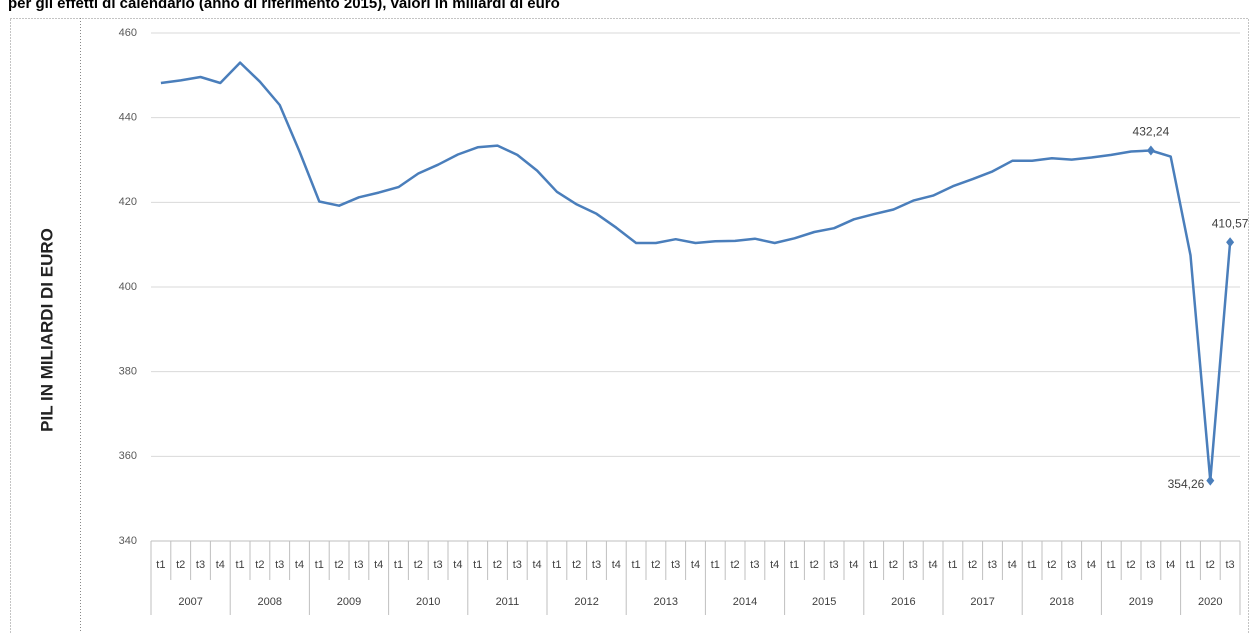  I want to click on year-label: 2018, so click(1062, 602).